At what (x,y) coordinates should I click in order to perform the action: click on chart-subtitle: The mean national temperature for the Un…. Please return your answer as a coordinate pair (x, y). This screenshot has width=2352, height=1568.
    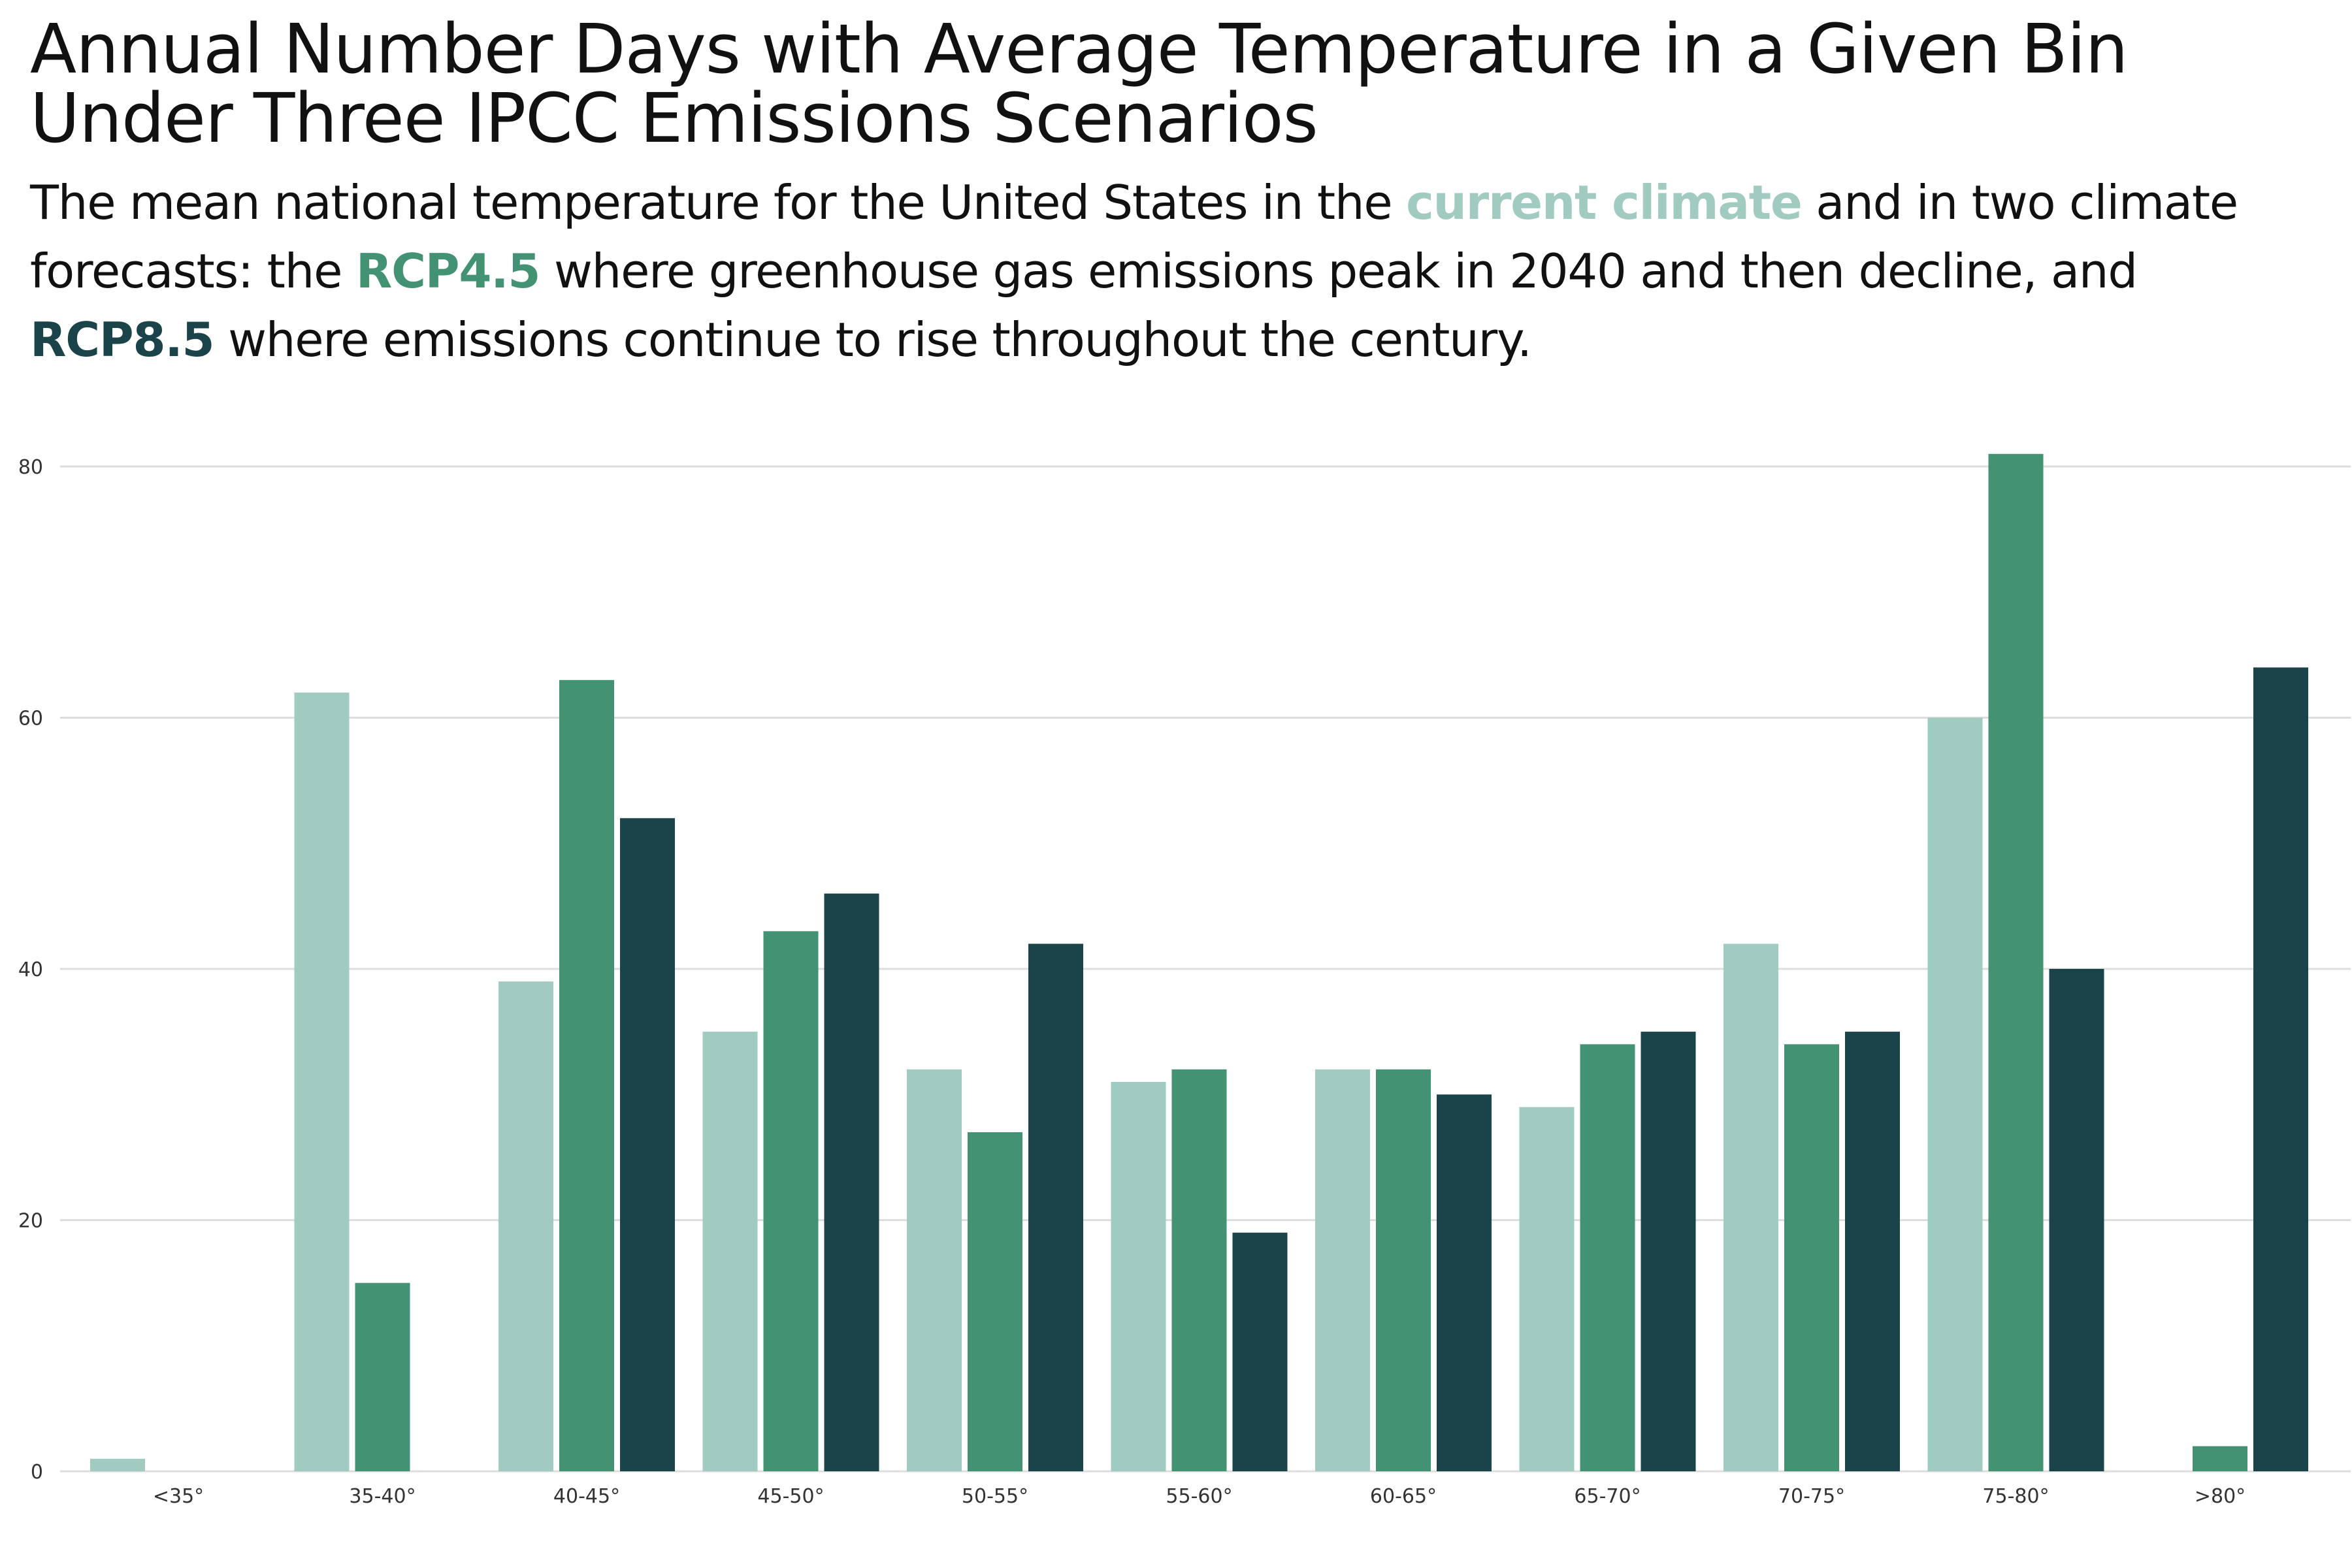
    Looking at the image, I should click on (1173, 271).